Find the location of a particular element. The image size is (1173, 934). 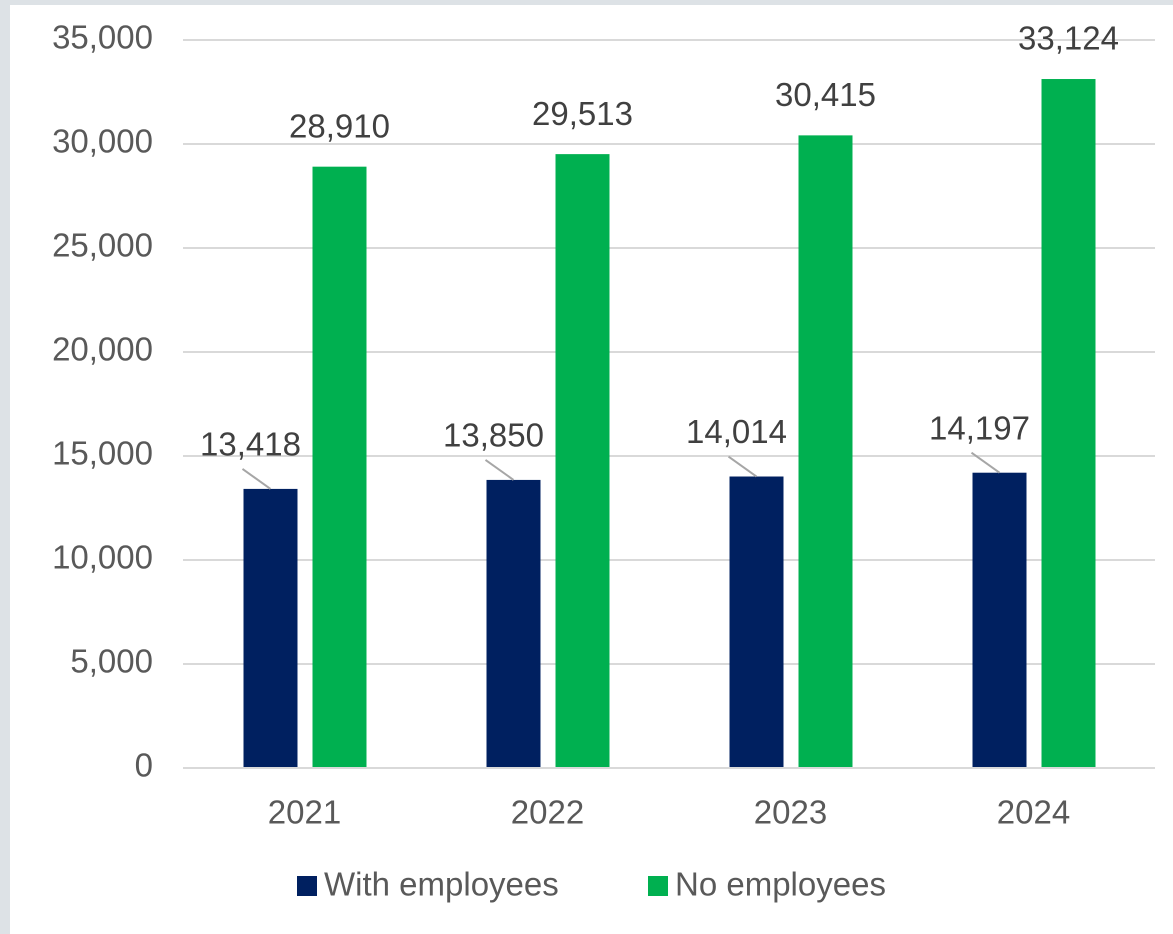

x-tick-label: 2024 is located at coordinates (1033, 812).